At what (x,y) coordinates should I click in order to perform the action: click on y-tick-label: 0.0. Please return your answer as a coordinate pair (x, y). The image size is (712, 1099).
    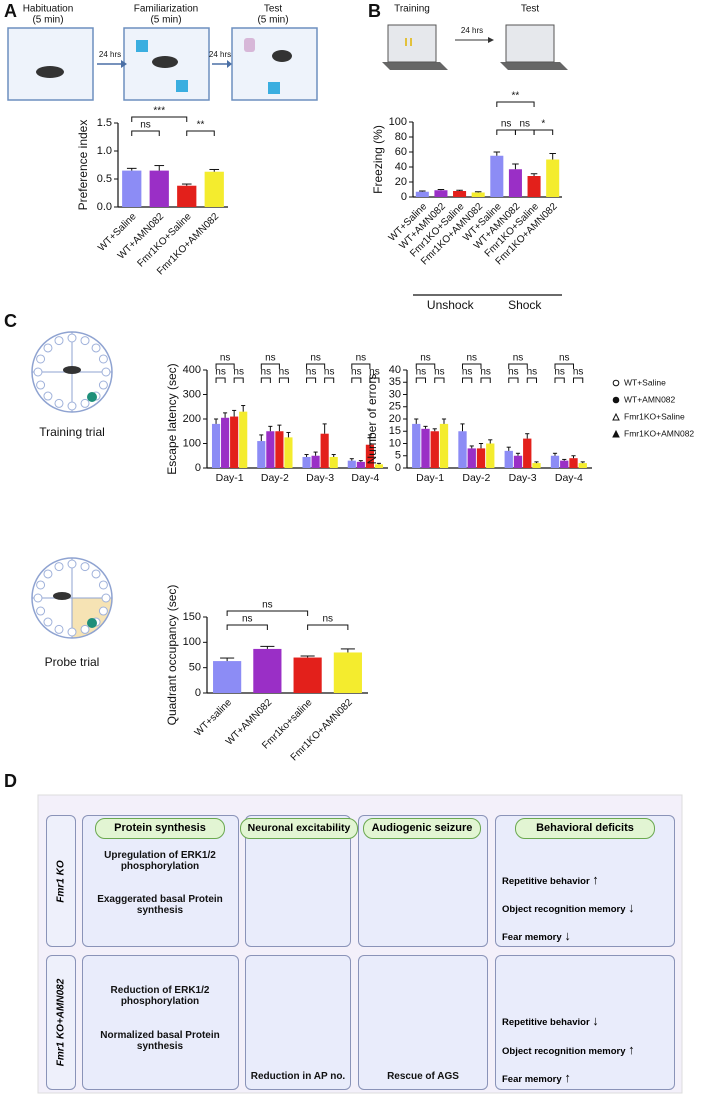
    Looking at the image, I should click on (104, 207).